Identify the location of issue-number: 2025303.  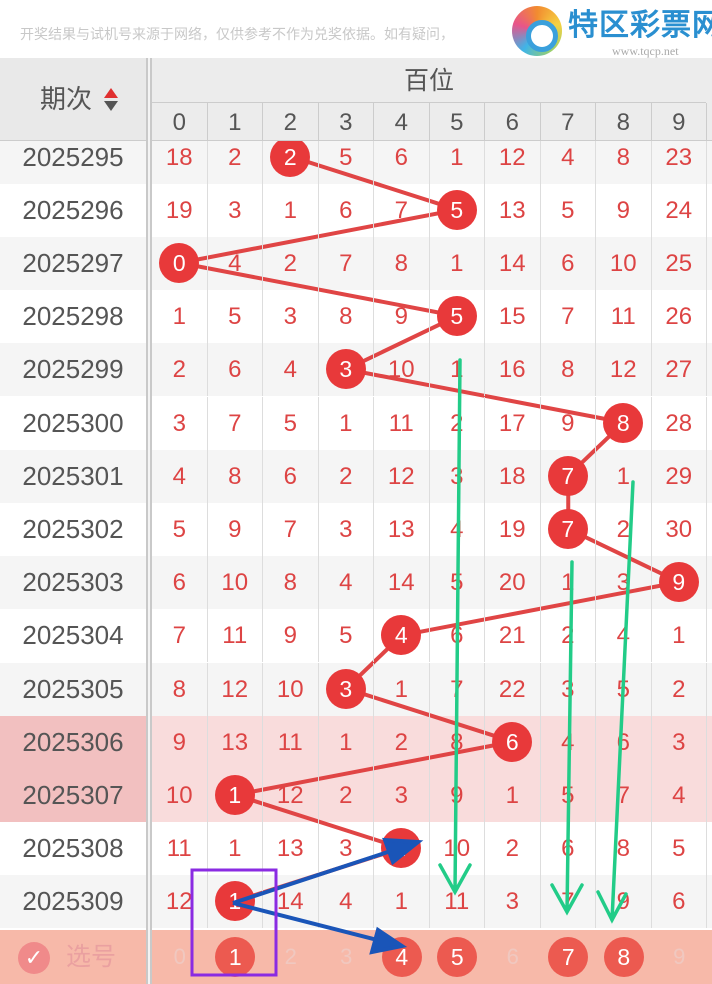
(73, 582).